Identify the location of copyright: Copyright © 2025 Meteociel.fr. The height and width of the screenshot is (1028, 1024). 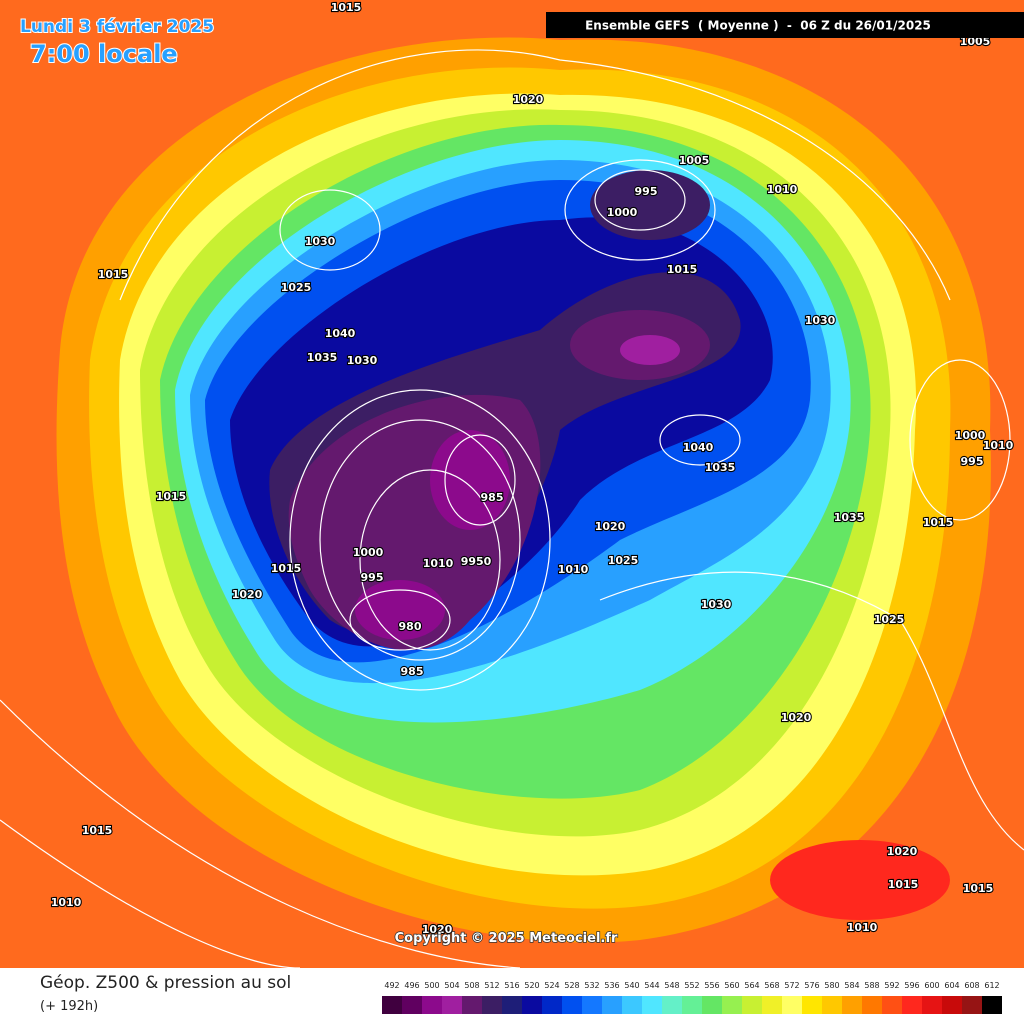
(506, 938).